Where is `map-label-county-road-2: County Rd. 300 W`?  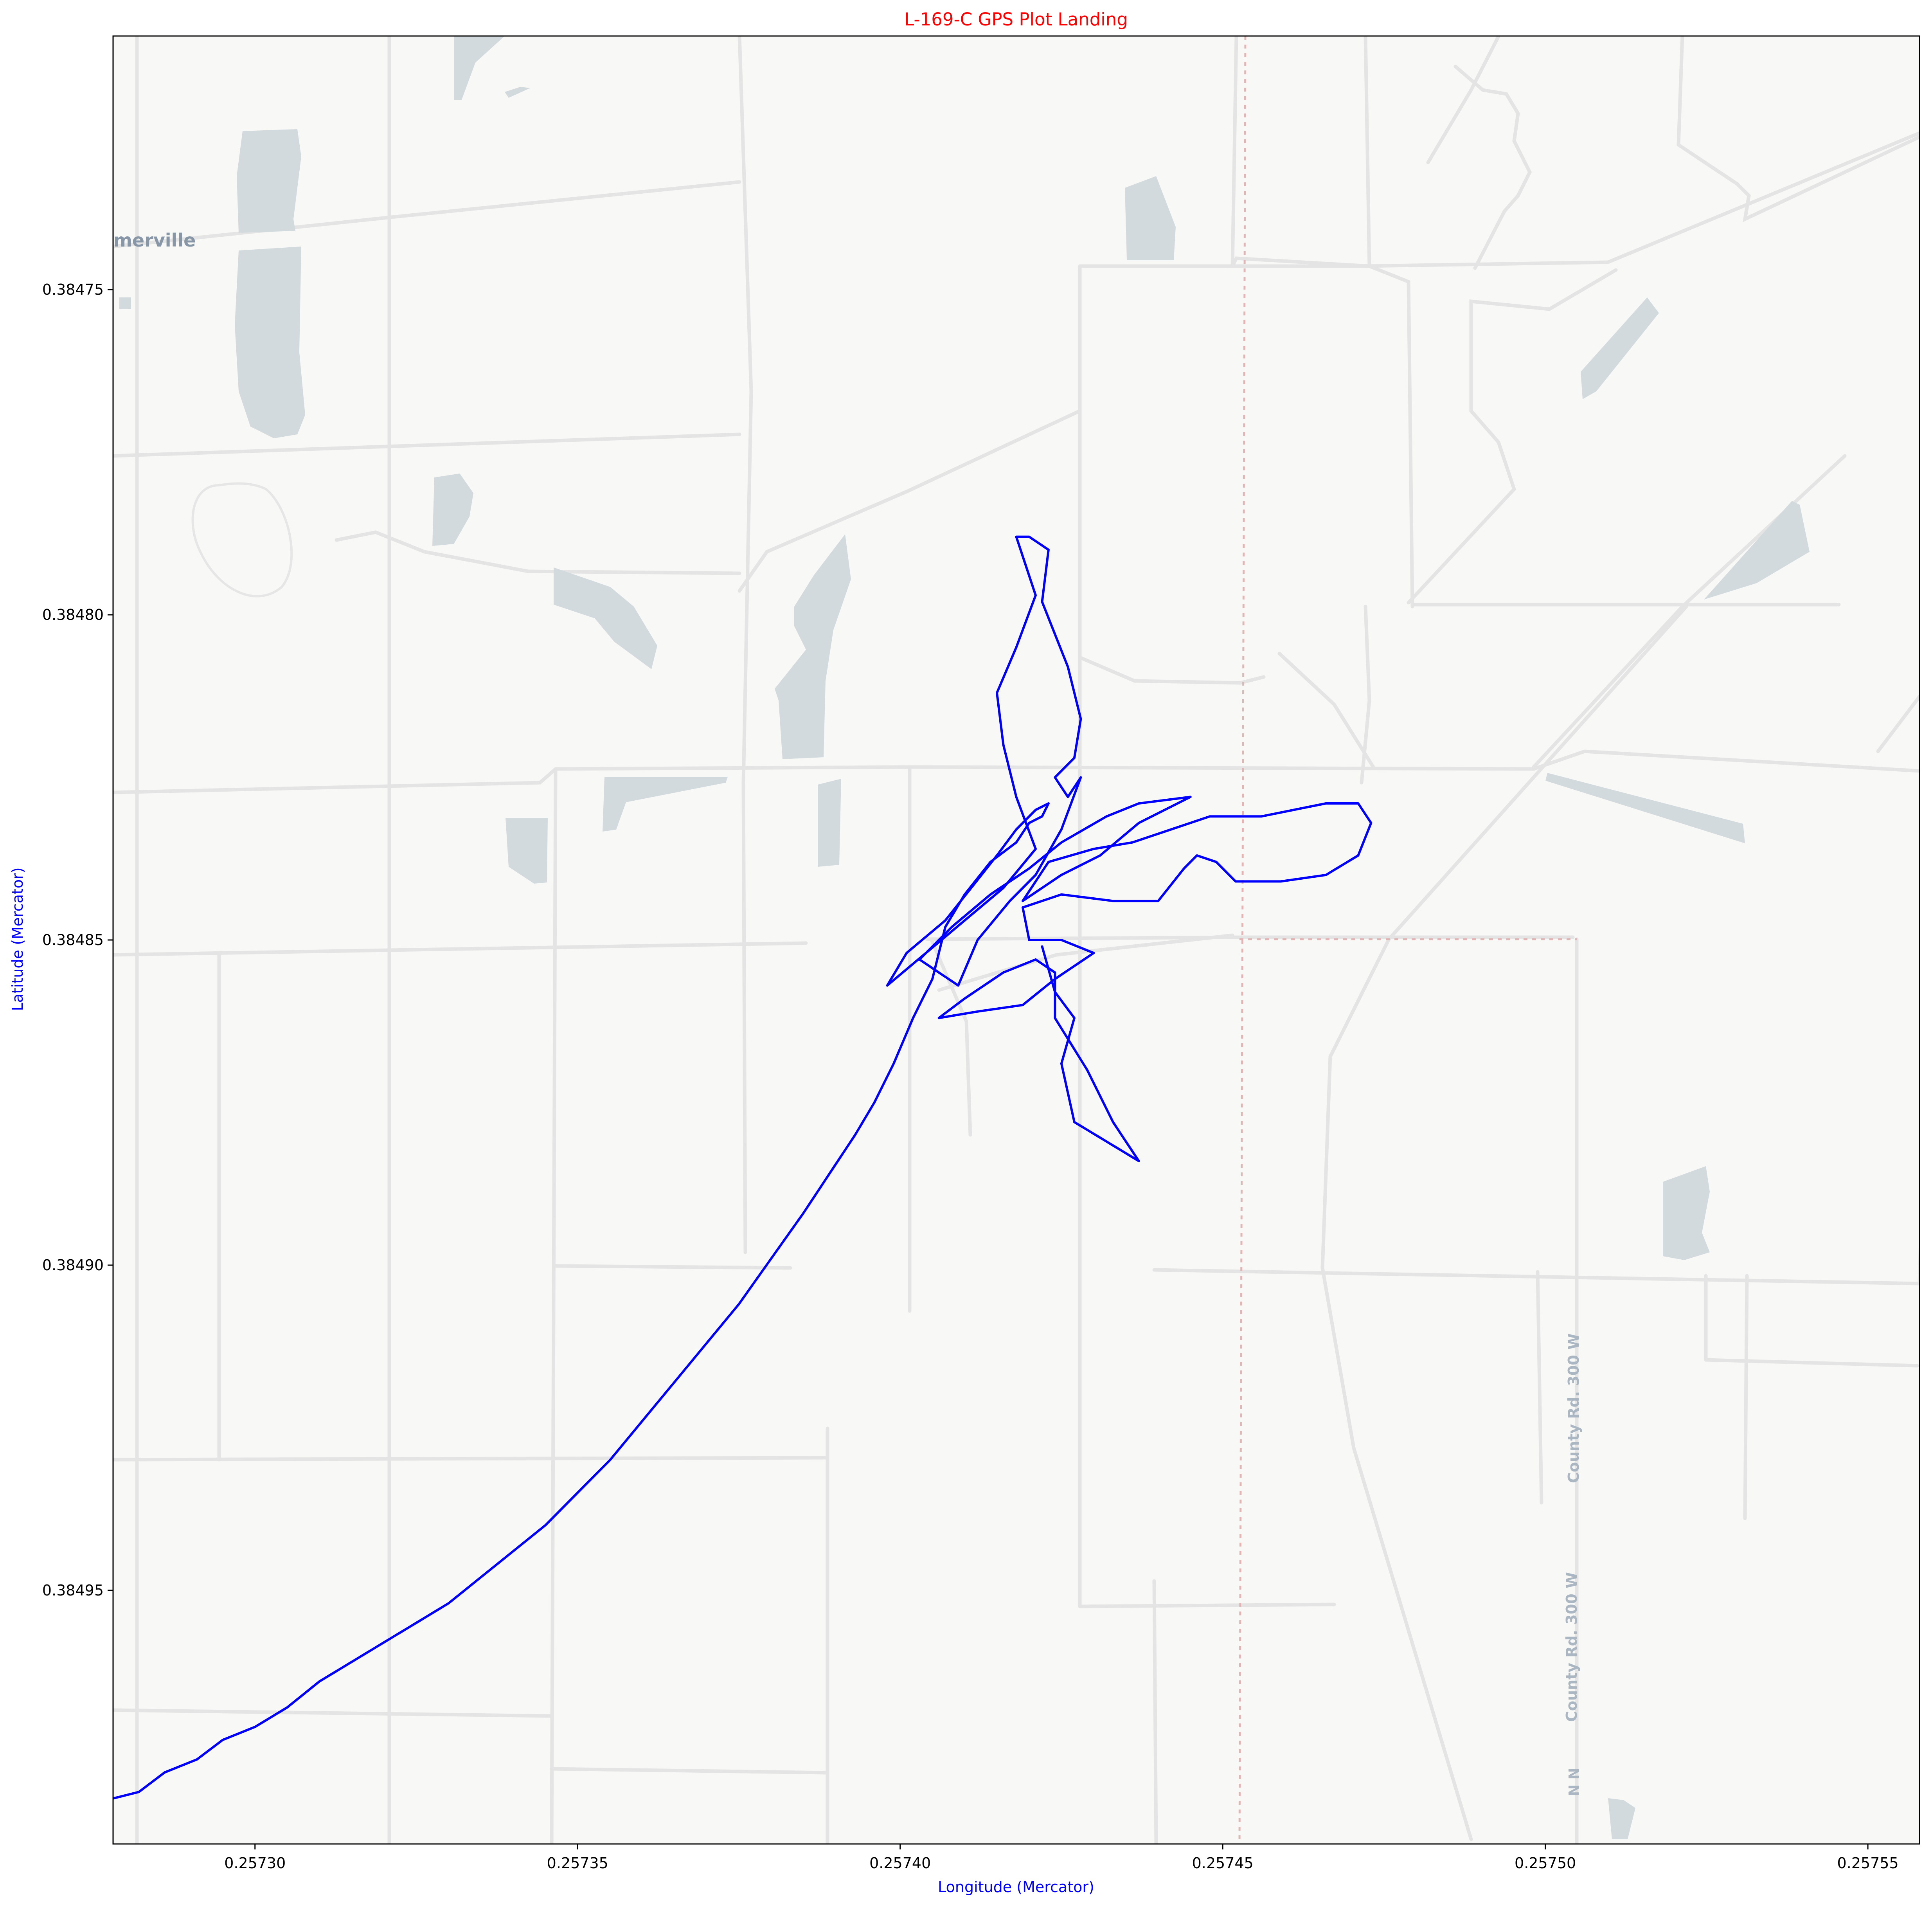
map-label-county-road-2: County Rd. 300 W is located at coordinates (1571, 1647).